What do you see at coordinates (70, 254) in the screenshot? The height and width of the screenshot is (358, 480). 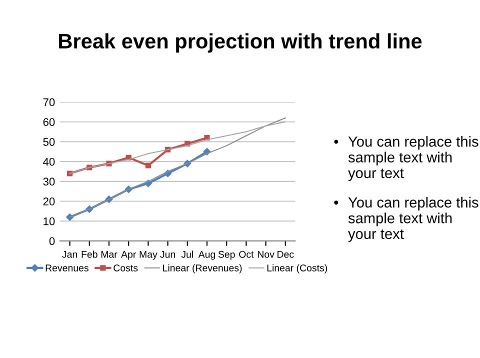 I see `x-tick-label: Jan` at bounding box center [70, 254].